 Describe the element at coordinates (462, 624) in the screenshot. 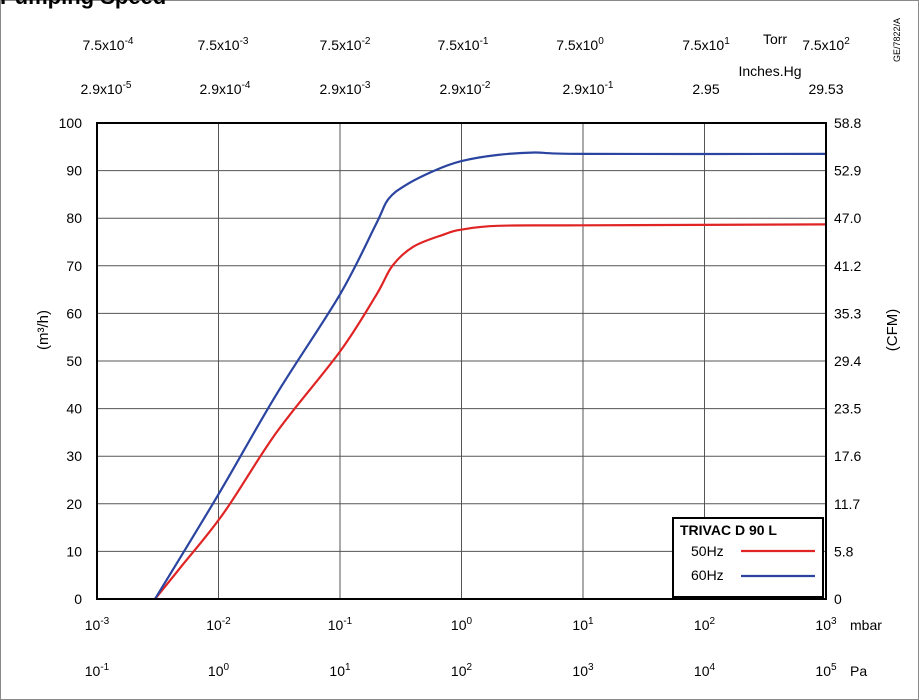

I see `x-tick-label-mbar: 10⁰` at that location.